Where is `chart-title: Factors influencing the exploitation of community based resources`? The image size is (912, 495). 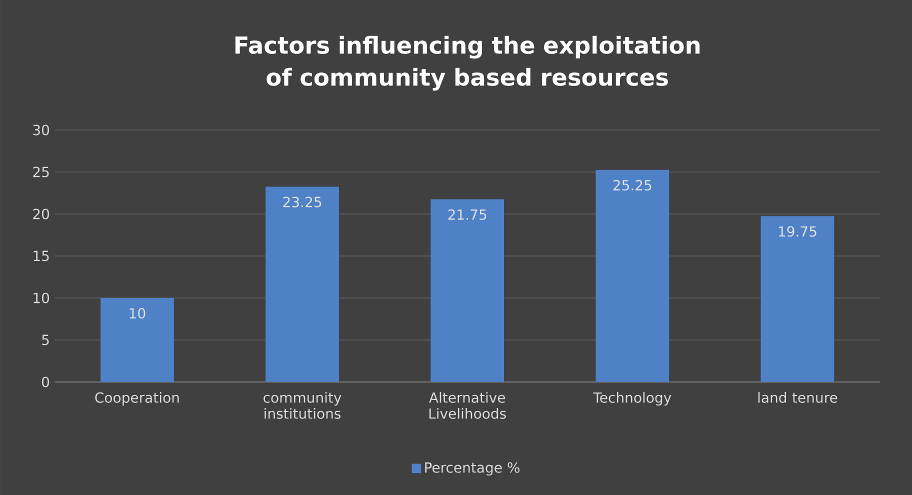 chart-title: Factors influencing the exploitation of community based resources is located at coordinates (467, 63).